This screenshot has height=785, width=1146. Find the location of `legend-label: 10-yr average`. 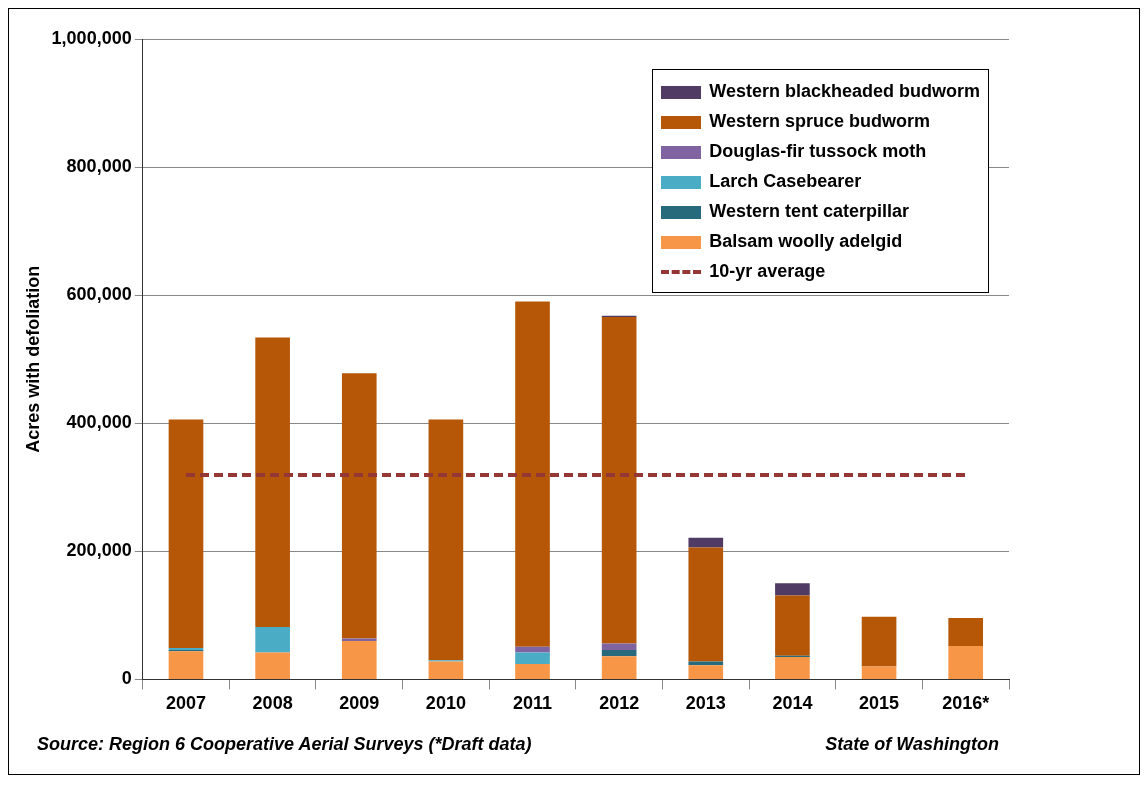

legend-label: 10-yr average is located at coordinates (767, 271).